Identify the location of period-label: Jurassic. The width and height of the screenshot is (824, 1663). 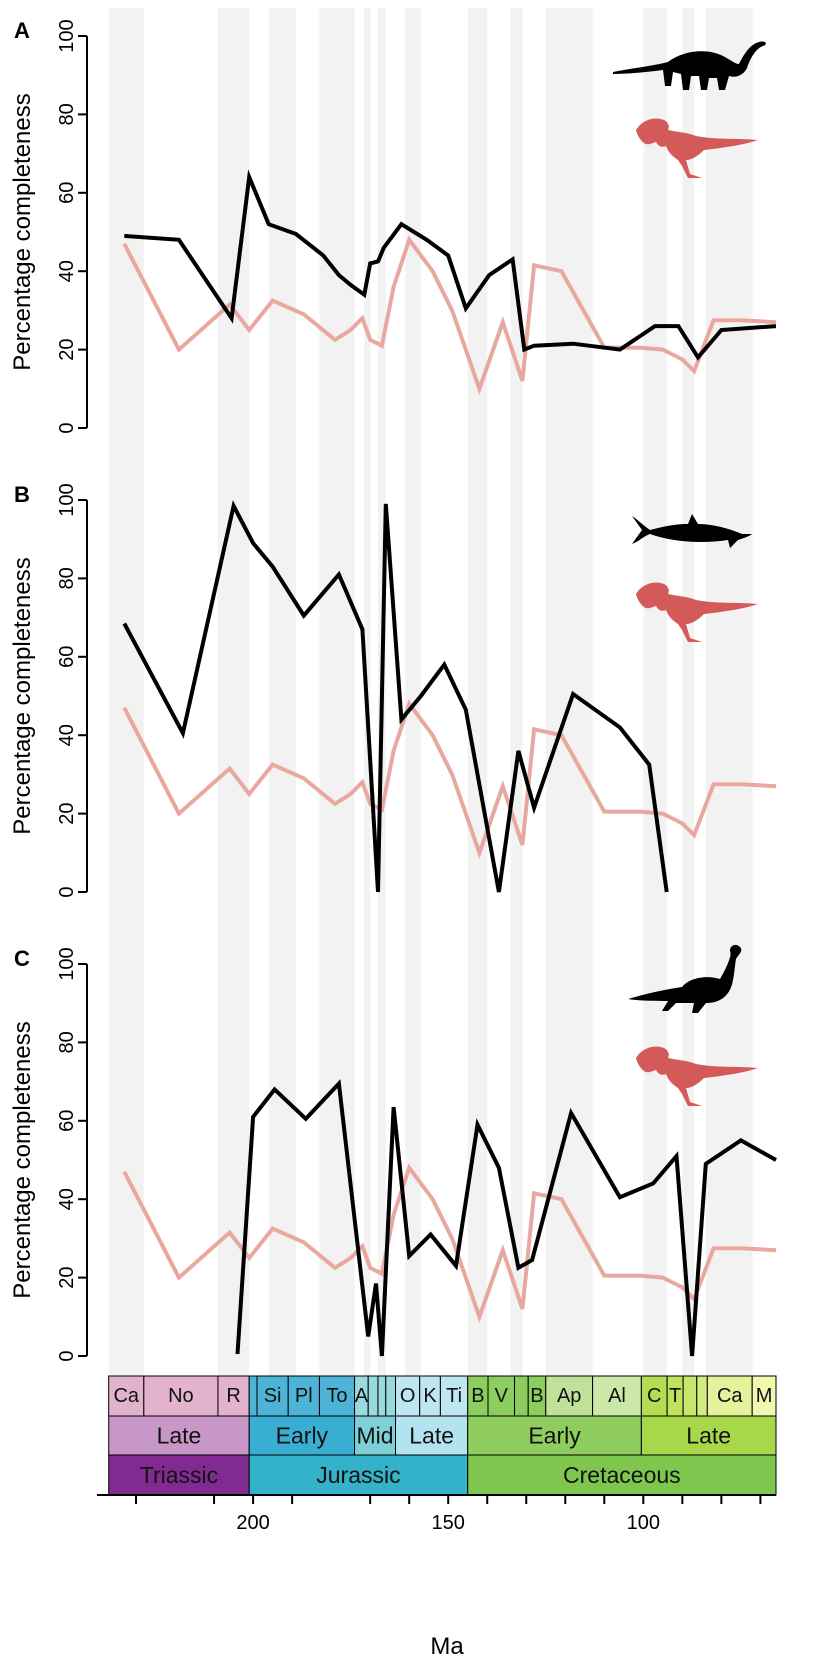
(358, 1475).